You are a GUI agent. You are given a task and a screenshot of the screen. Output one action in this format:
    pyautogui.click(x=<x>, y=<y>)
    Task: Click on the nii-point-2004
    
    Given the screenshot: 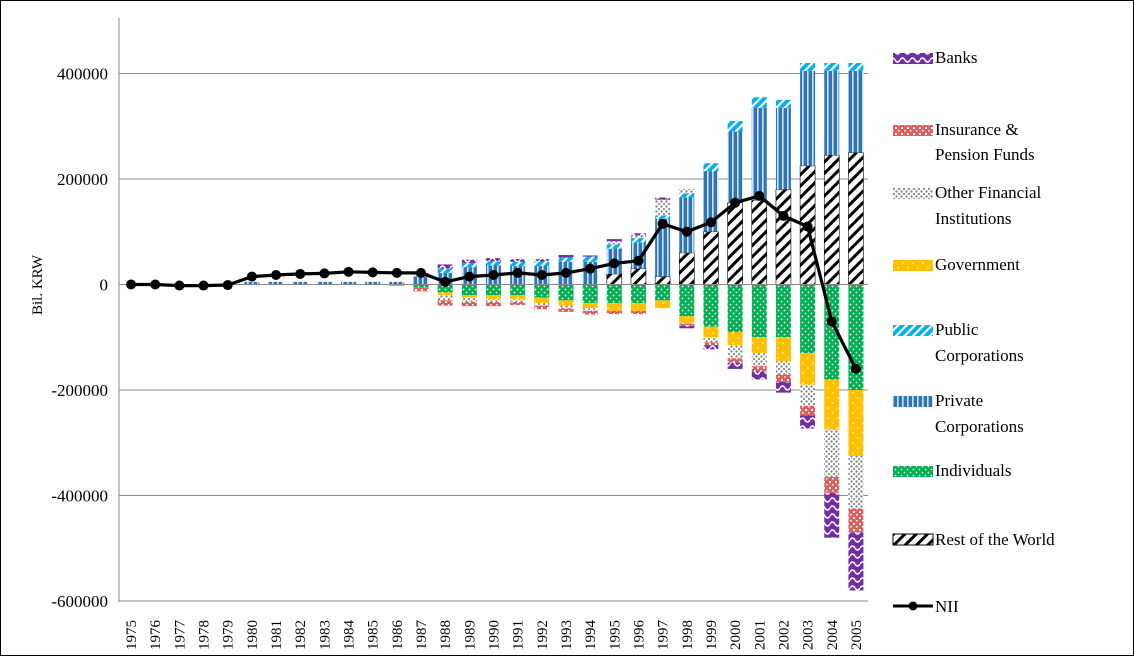 What is the action you would take?
    pyautogui.click(x=831, y=321)
    